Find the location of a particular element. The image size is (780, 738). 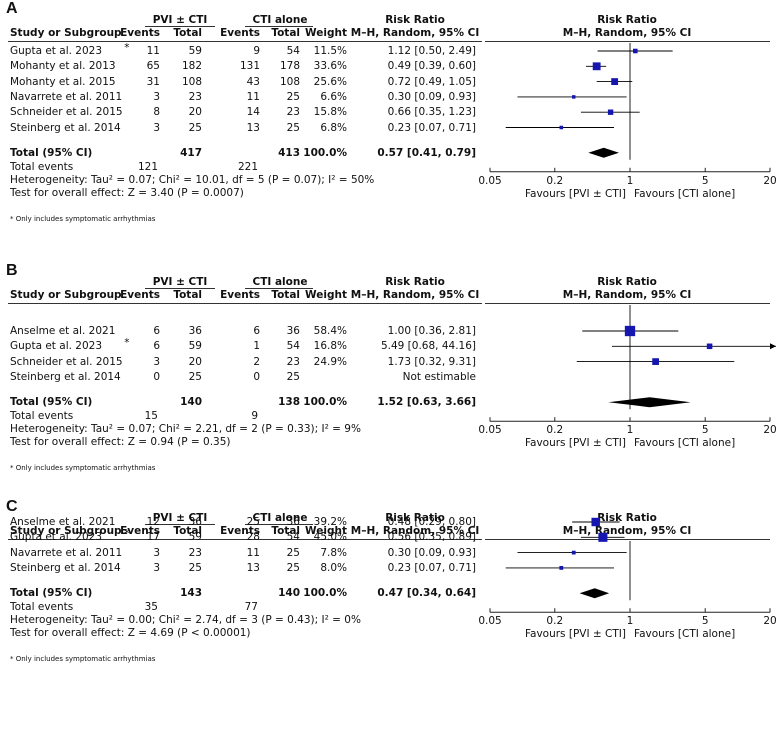

events-pvi: 17 is located at coordinates (153, 537).